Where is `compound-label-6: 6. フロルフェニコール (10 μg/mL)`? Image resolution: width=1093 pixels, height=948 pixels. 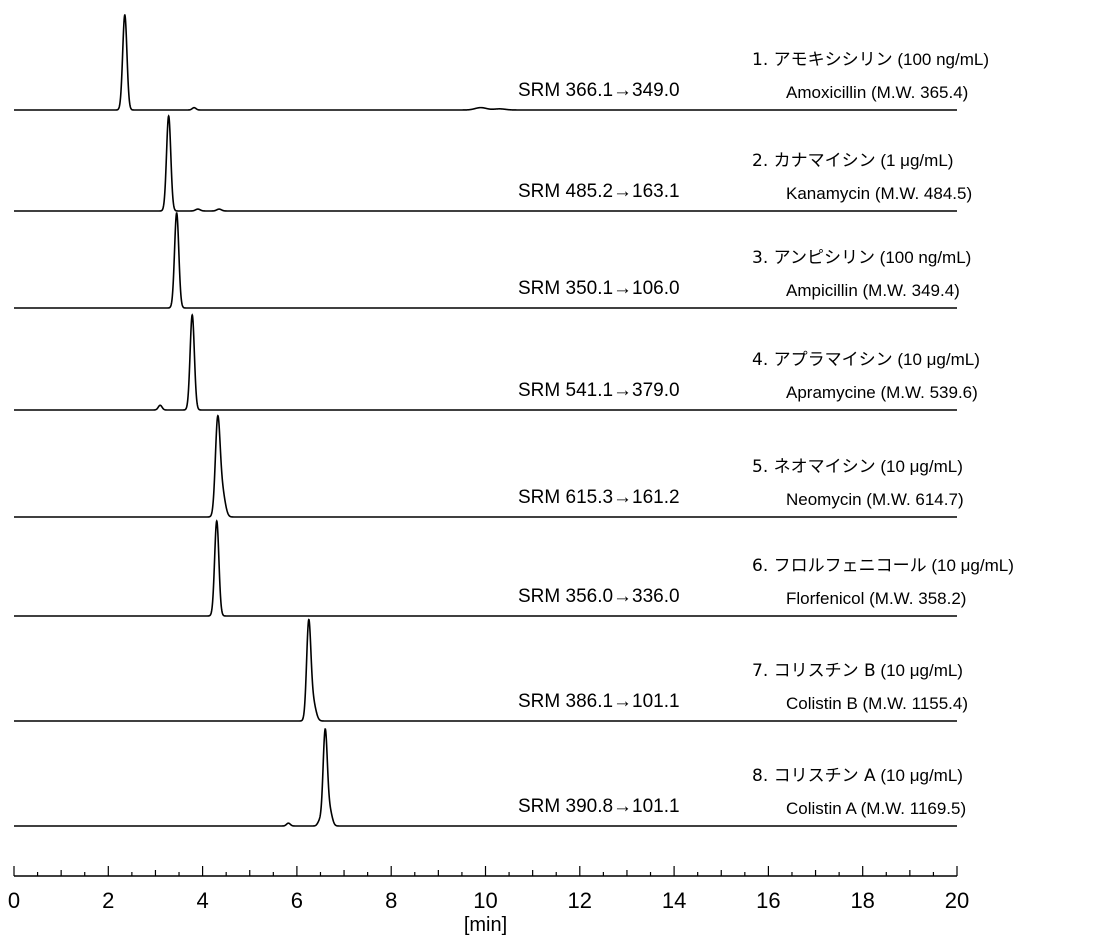
compound-label-6: 6. フロルフェニコール (10 μg/mL) is located at coordinates (883, 566).